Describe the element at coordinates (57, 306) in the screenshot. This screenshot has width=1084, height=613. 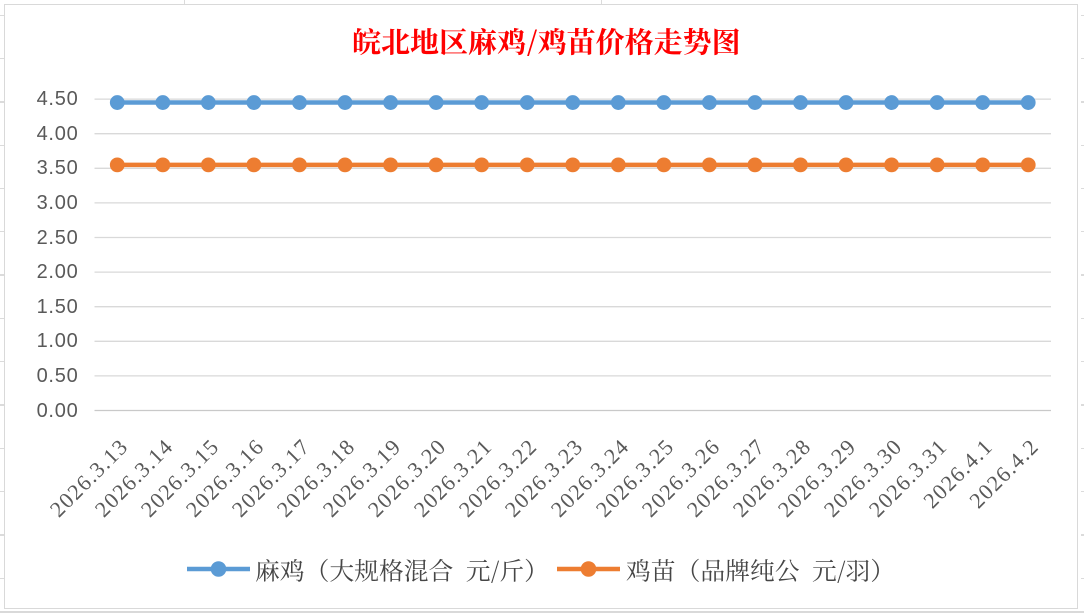
I see `y-tick-label: 1.50` at that location.